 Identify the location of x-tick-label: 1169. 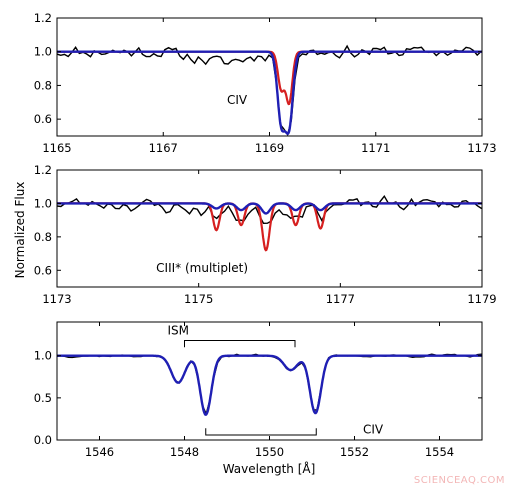
(269, 148).